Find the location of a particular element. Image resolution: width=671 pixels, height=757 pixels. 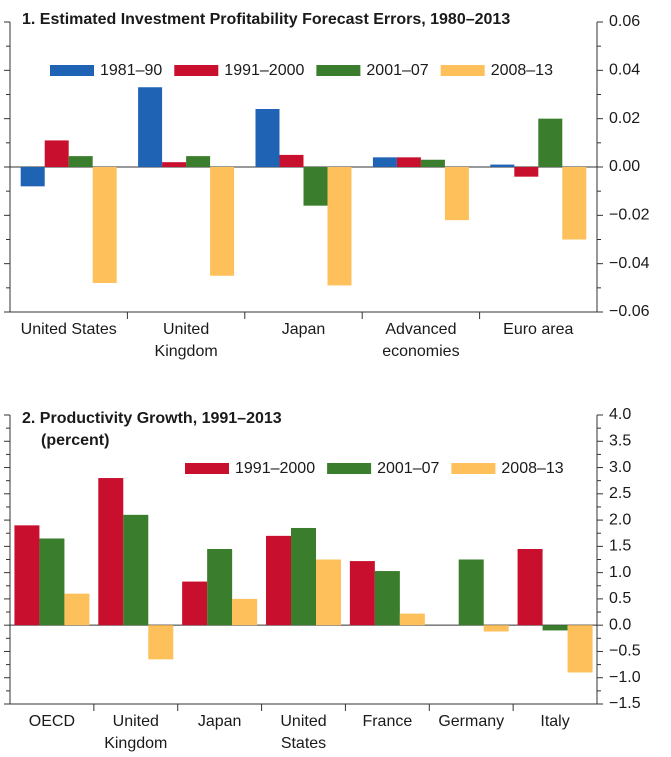

y-tick-label: 0.02 is located at coordinates (624, 118).